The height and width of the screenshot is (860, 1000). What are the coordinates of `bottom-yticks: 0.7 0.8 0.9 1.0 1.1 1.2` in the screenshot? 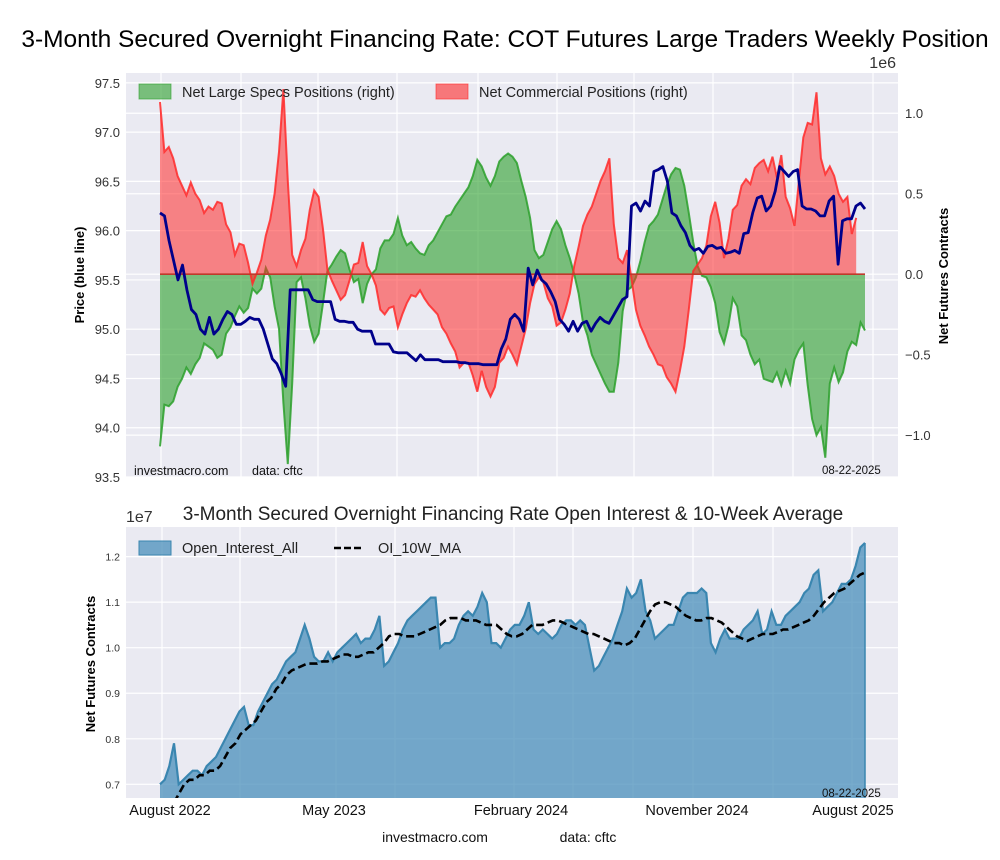 It's located at (112, 672).